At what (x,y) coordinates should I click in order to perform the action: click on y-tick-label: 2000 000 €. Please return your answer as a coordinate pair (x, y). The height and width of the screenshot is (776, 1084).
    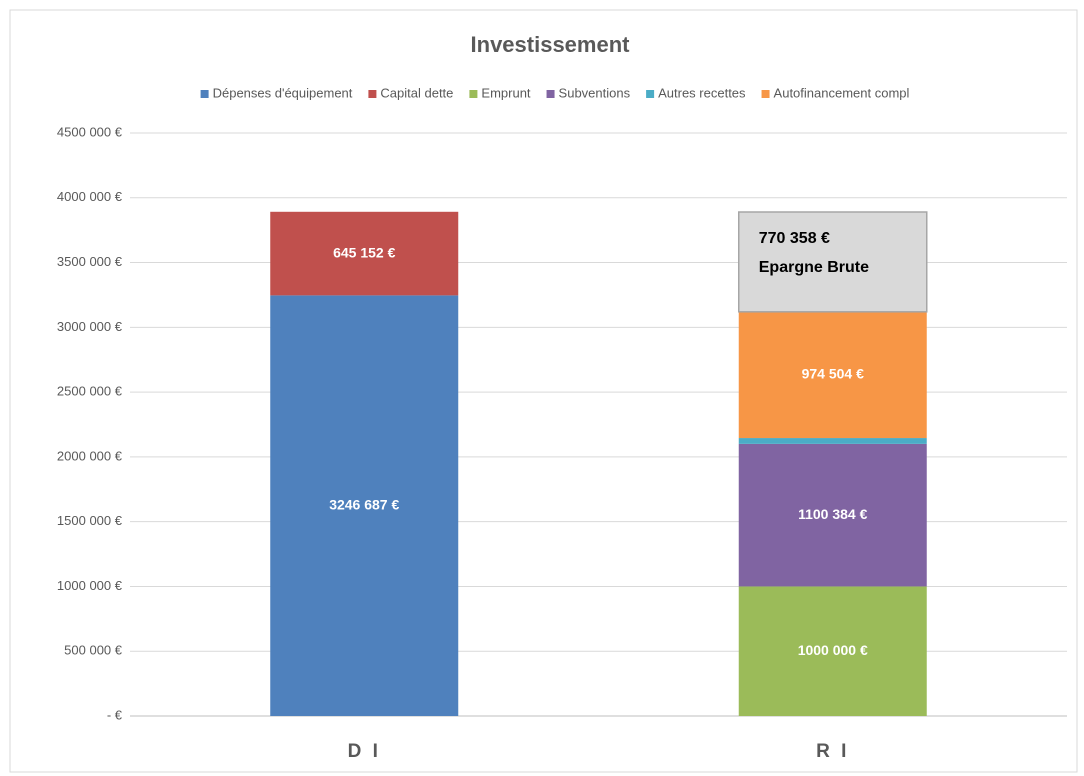
    Looking at the image, I should click on (90, 455).